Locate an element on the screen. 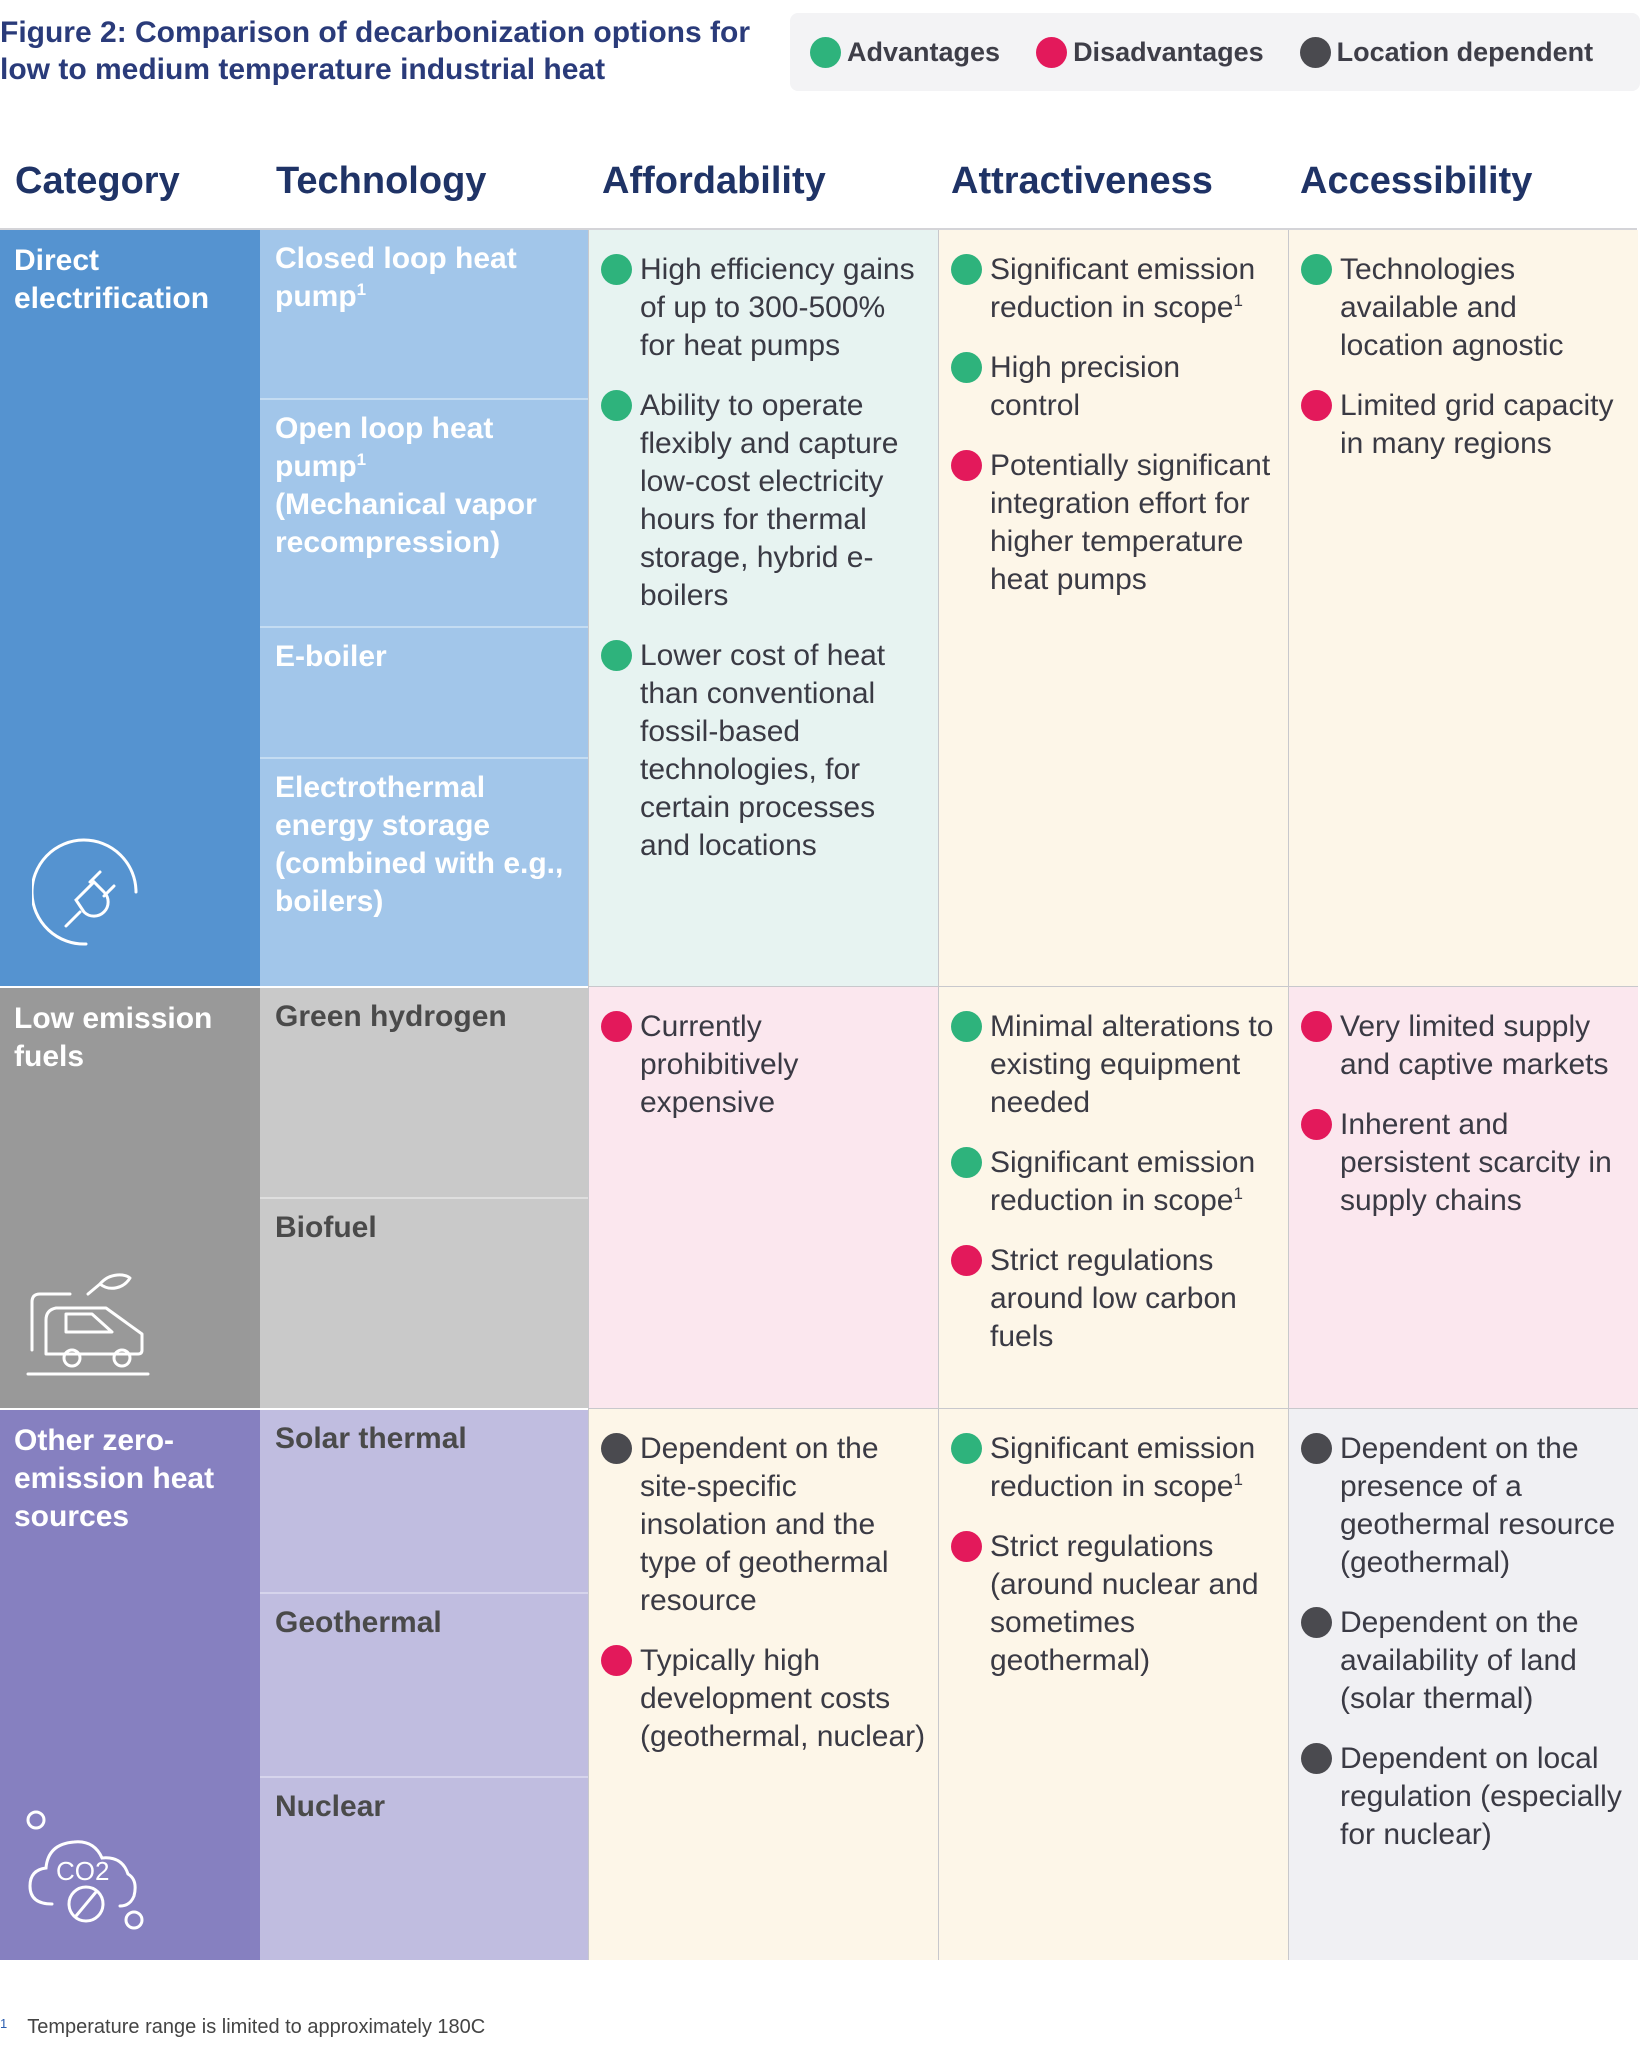 The height and width of the screenshot is (2048, 1647). tech-green-hydrogen: Green hydrogen is located at coordinates (424, 1091).